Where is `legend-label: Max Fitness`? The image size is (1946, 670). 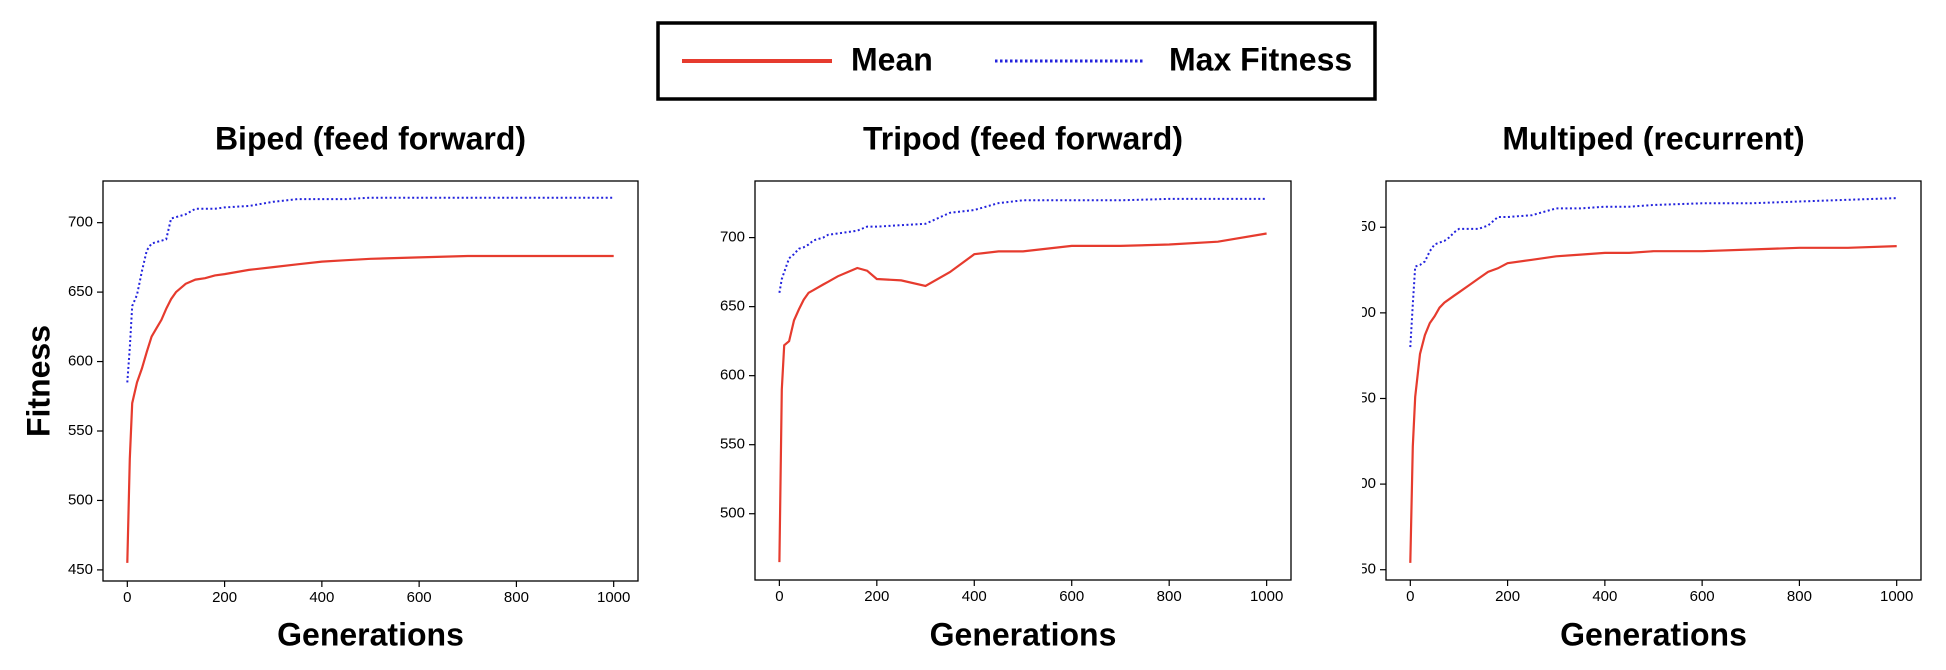
legend-label: Max Fitness is located at coordinates (1260, 59).